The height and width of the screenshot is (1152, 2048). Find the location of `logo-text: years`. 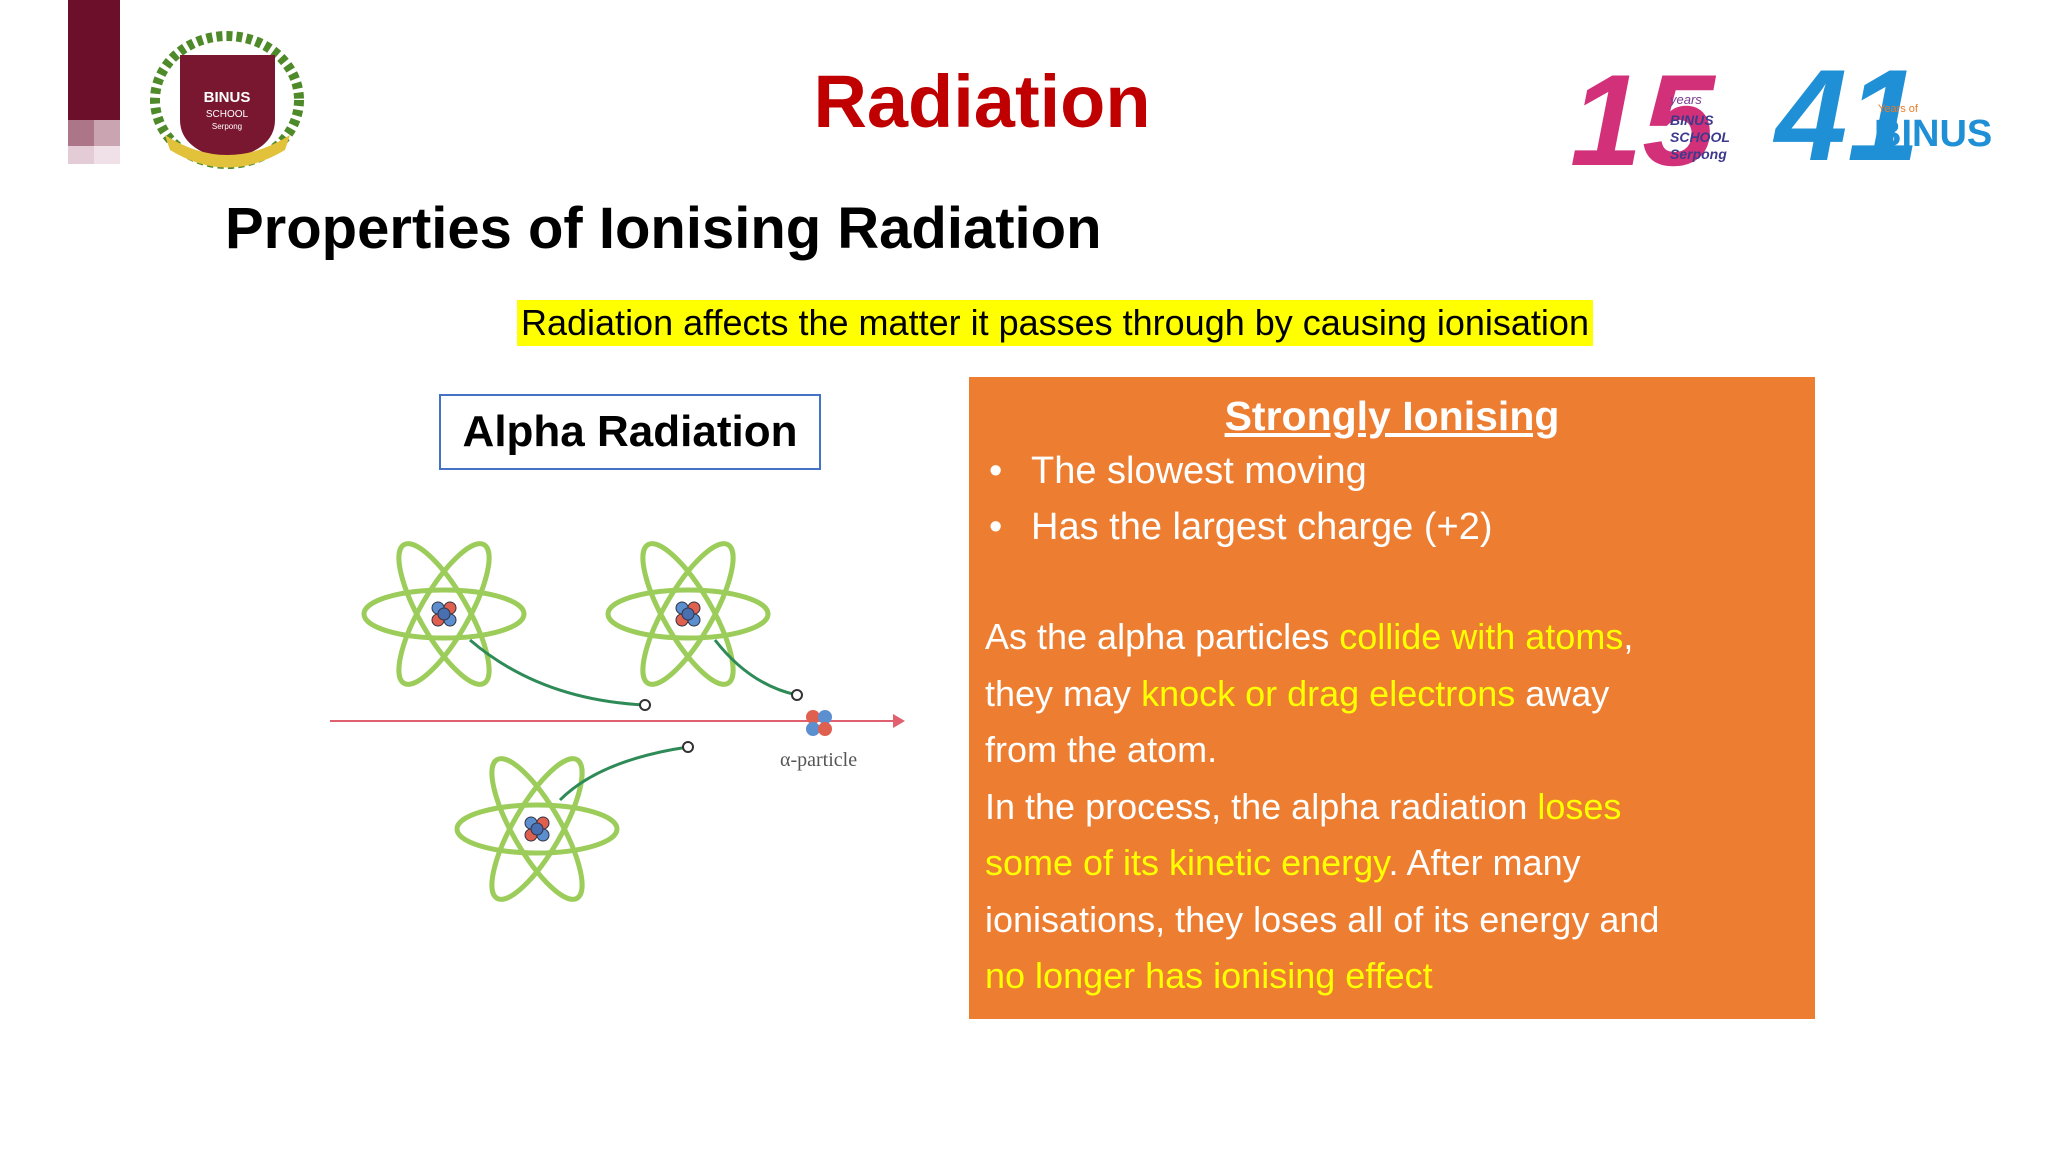

logo-text: years is located at coordinates (1685, 99).